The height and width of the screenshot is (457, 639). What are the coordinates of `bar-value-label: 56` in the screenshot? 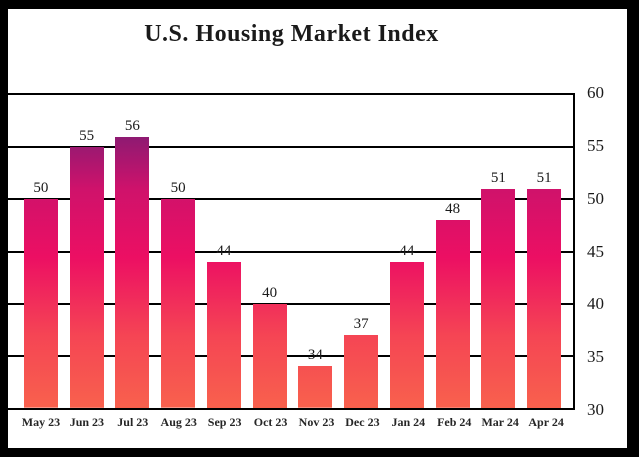 It's located at (132, 125).